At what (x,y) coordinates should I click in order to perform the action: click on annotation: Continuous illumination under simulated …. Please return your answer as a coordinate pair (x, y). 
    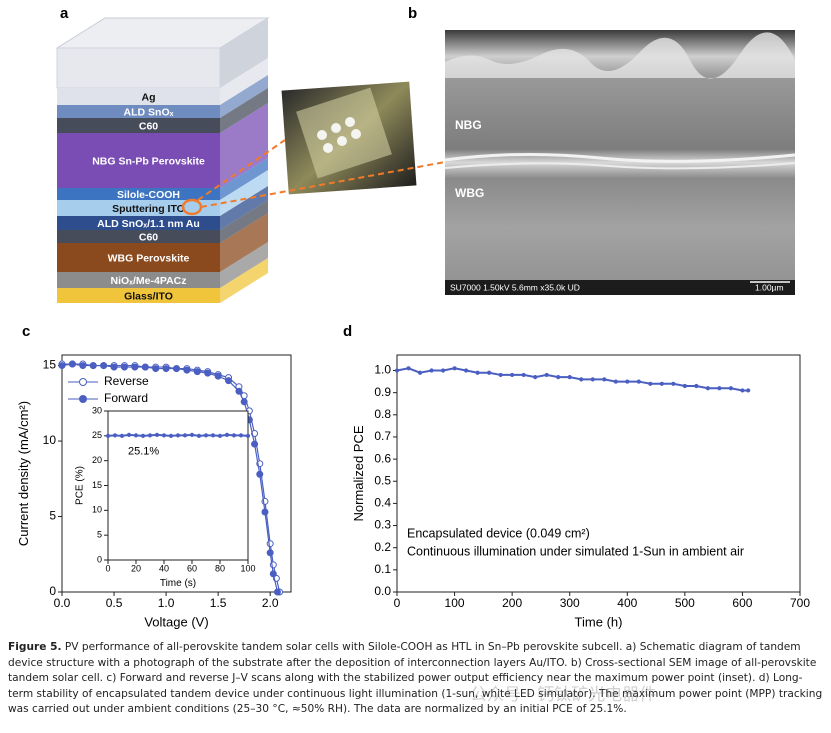
    Looking at the image, I should click on (575, 551).